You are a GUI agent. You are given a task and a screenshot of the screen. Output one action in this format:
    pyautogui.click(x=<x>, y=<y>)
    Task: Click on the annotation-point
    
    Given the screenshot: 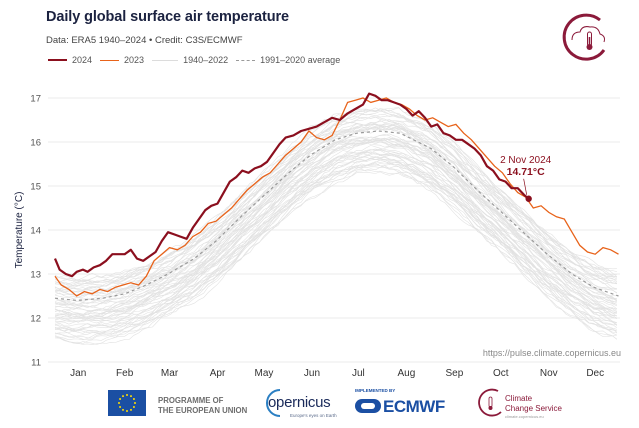 What is the action you would take?
    pyautogui.click(x=528, y=198)
    